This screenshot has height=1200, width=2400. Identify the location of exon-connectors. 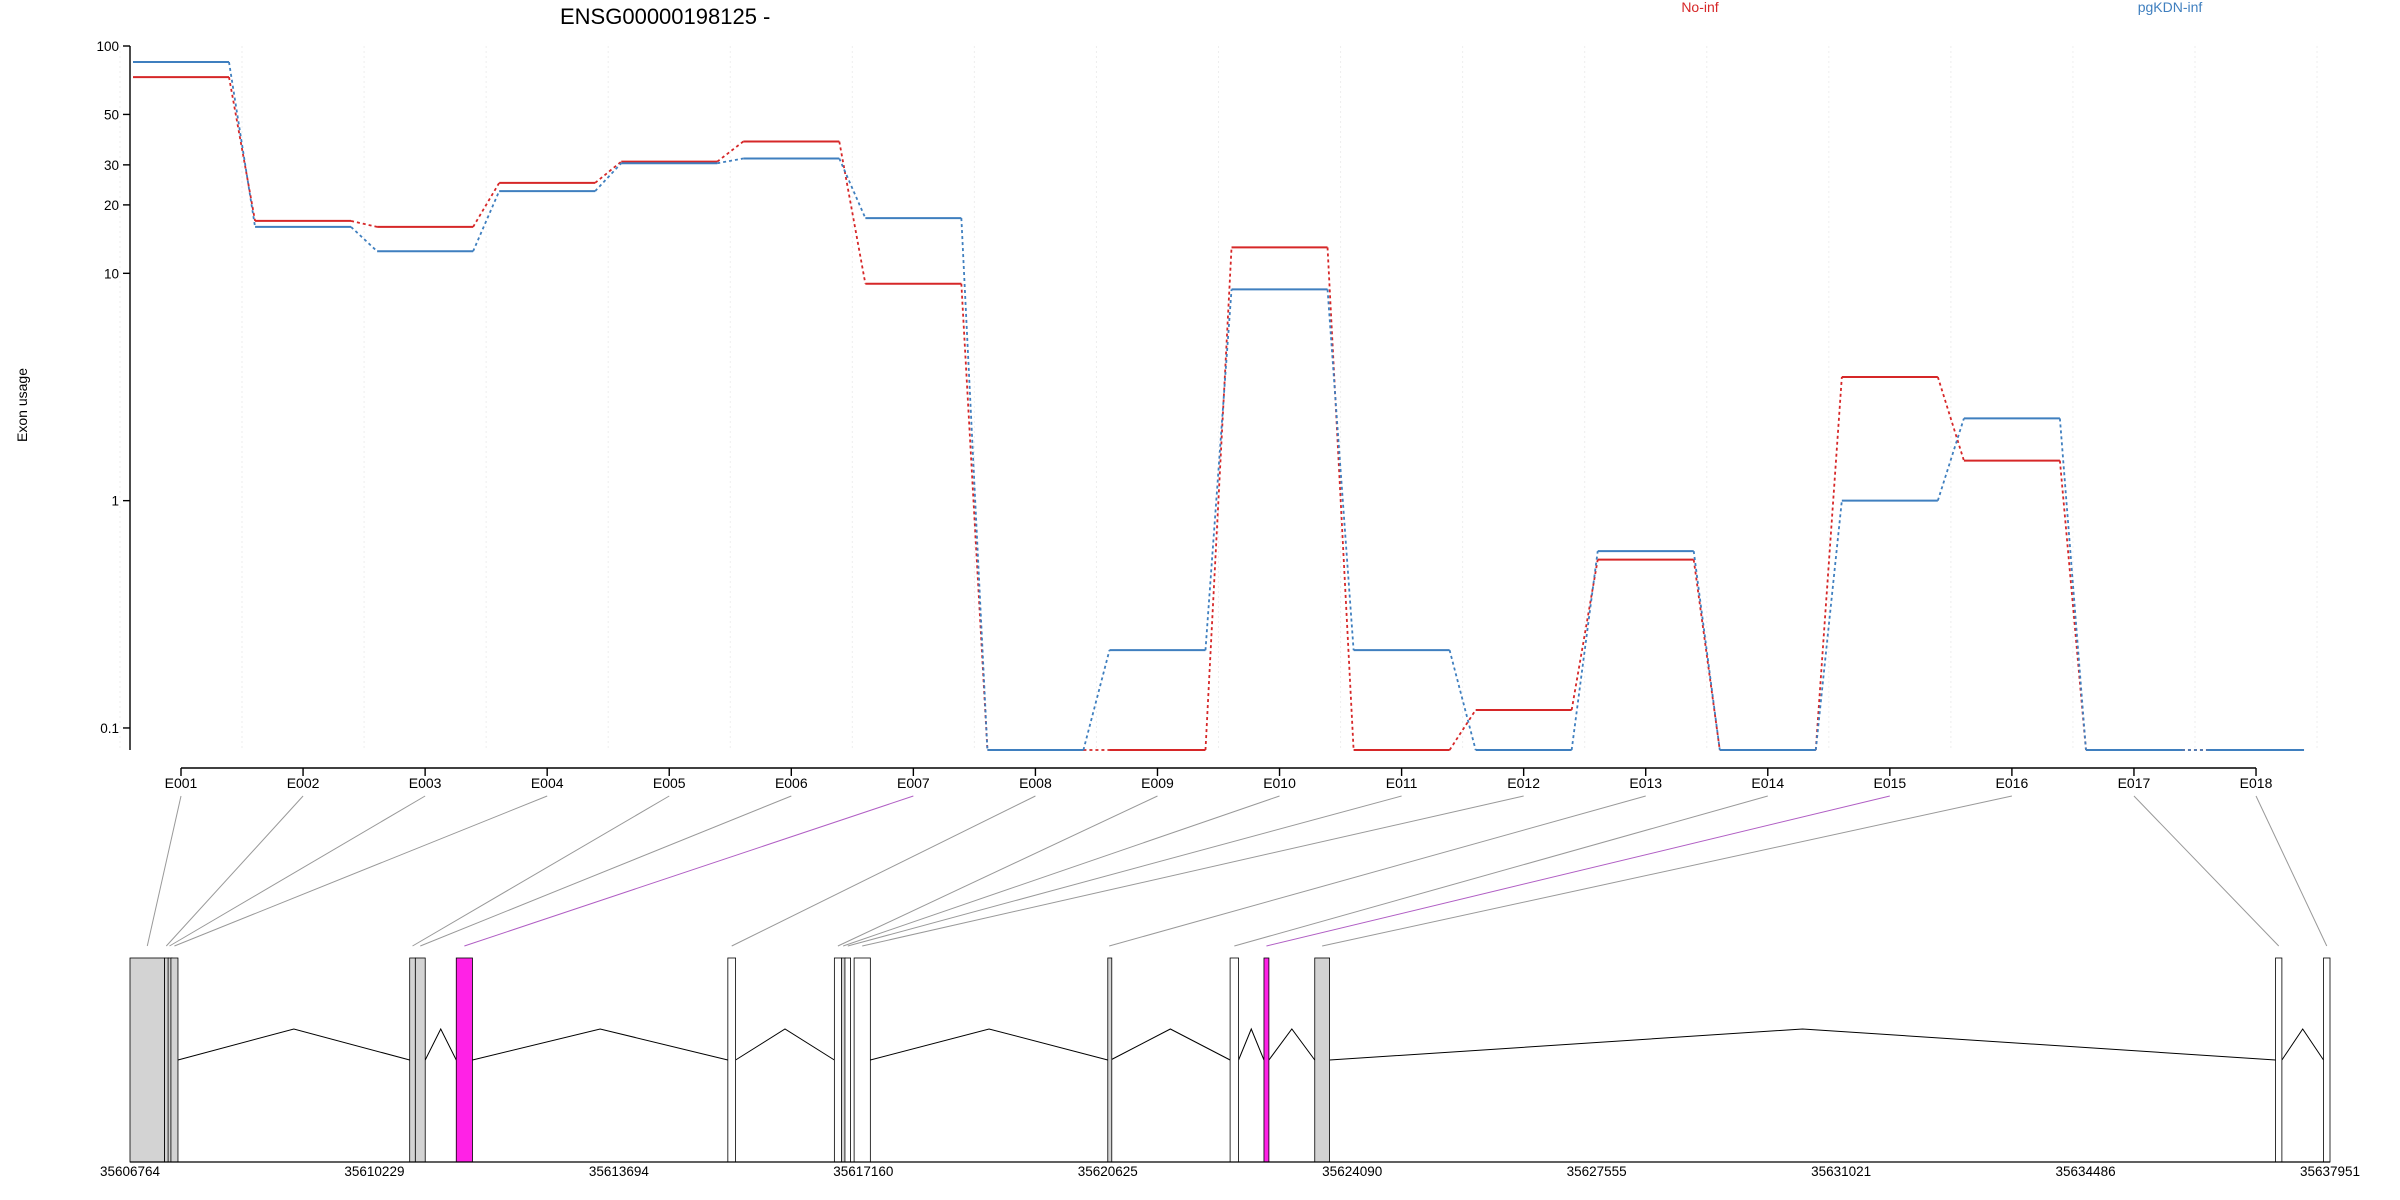
(1237, 871).